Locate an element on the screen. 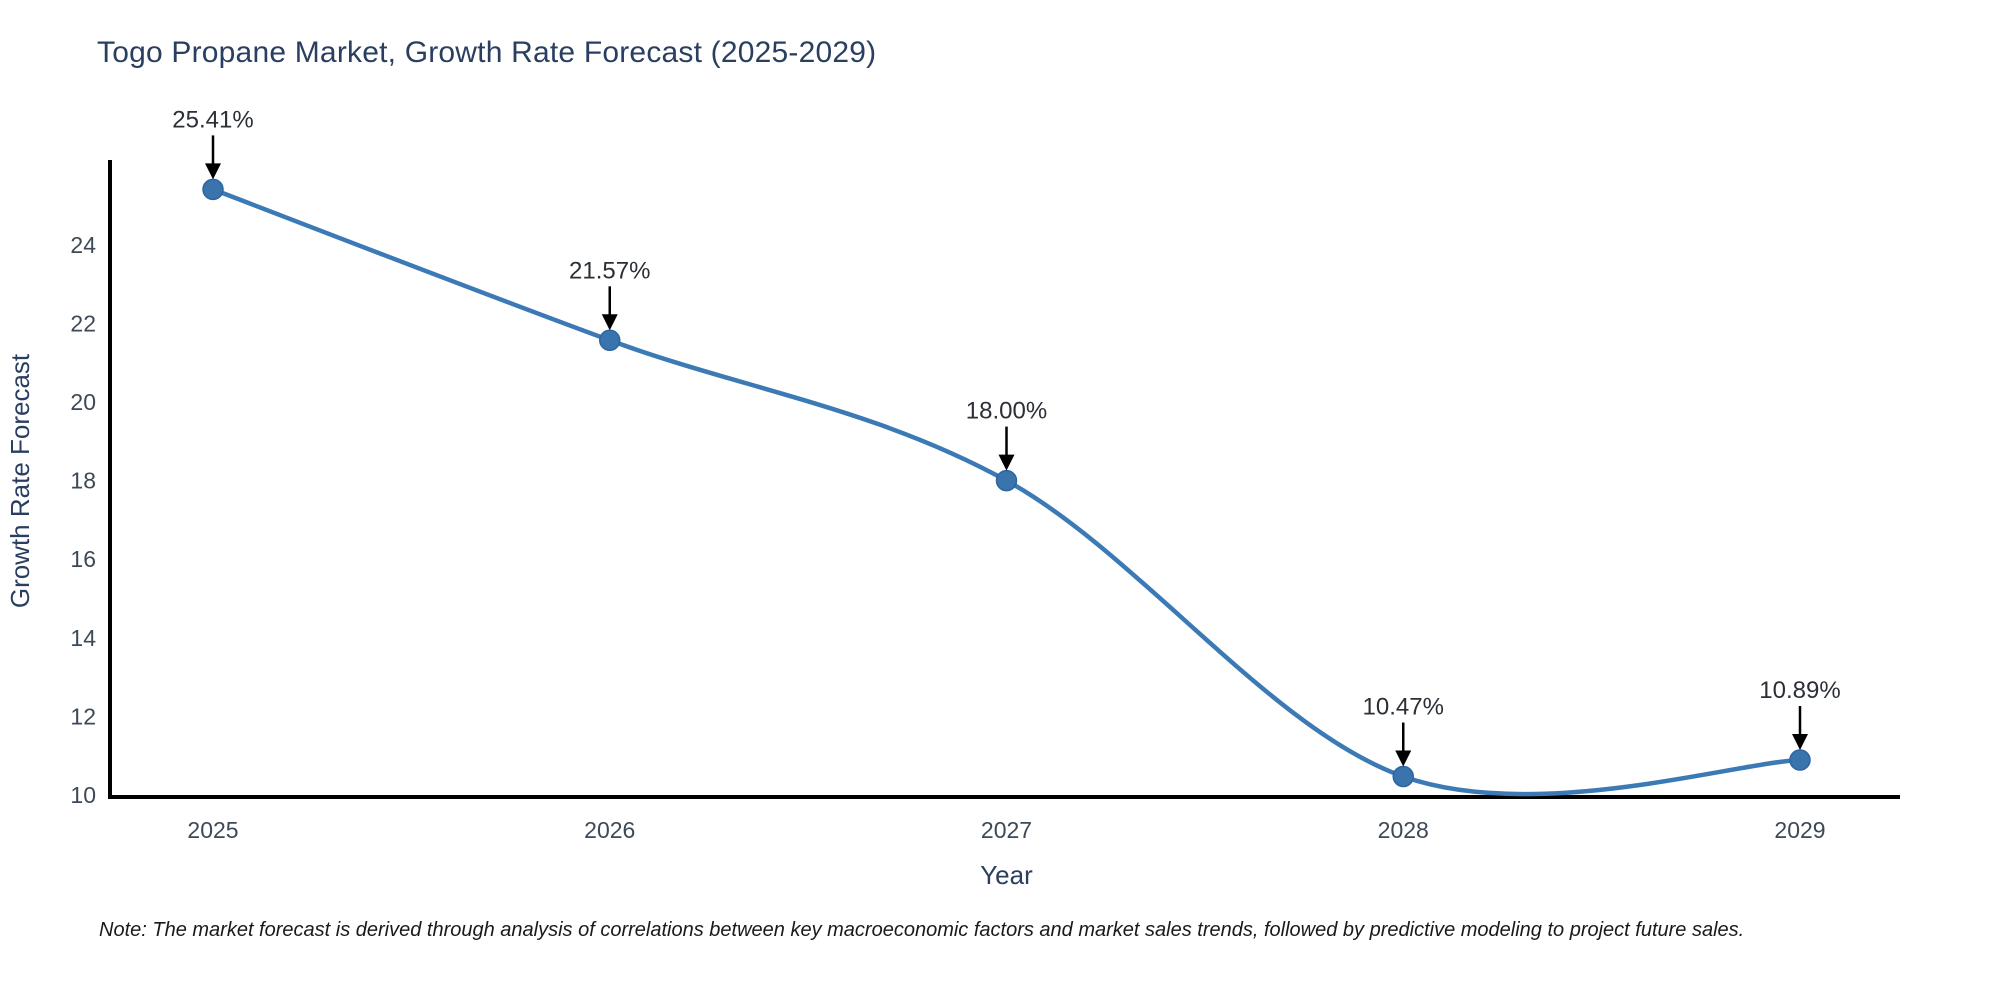  annotation-label: 25.41% is located at coordinates (212, 119).